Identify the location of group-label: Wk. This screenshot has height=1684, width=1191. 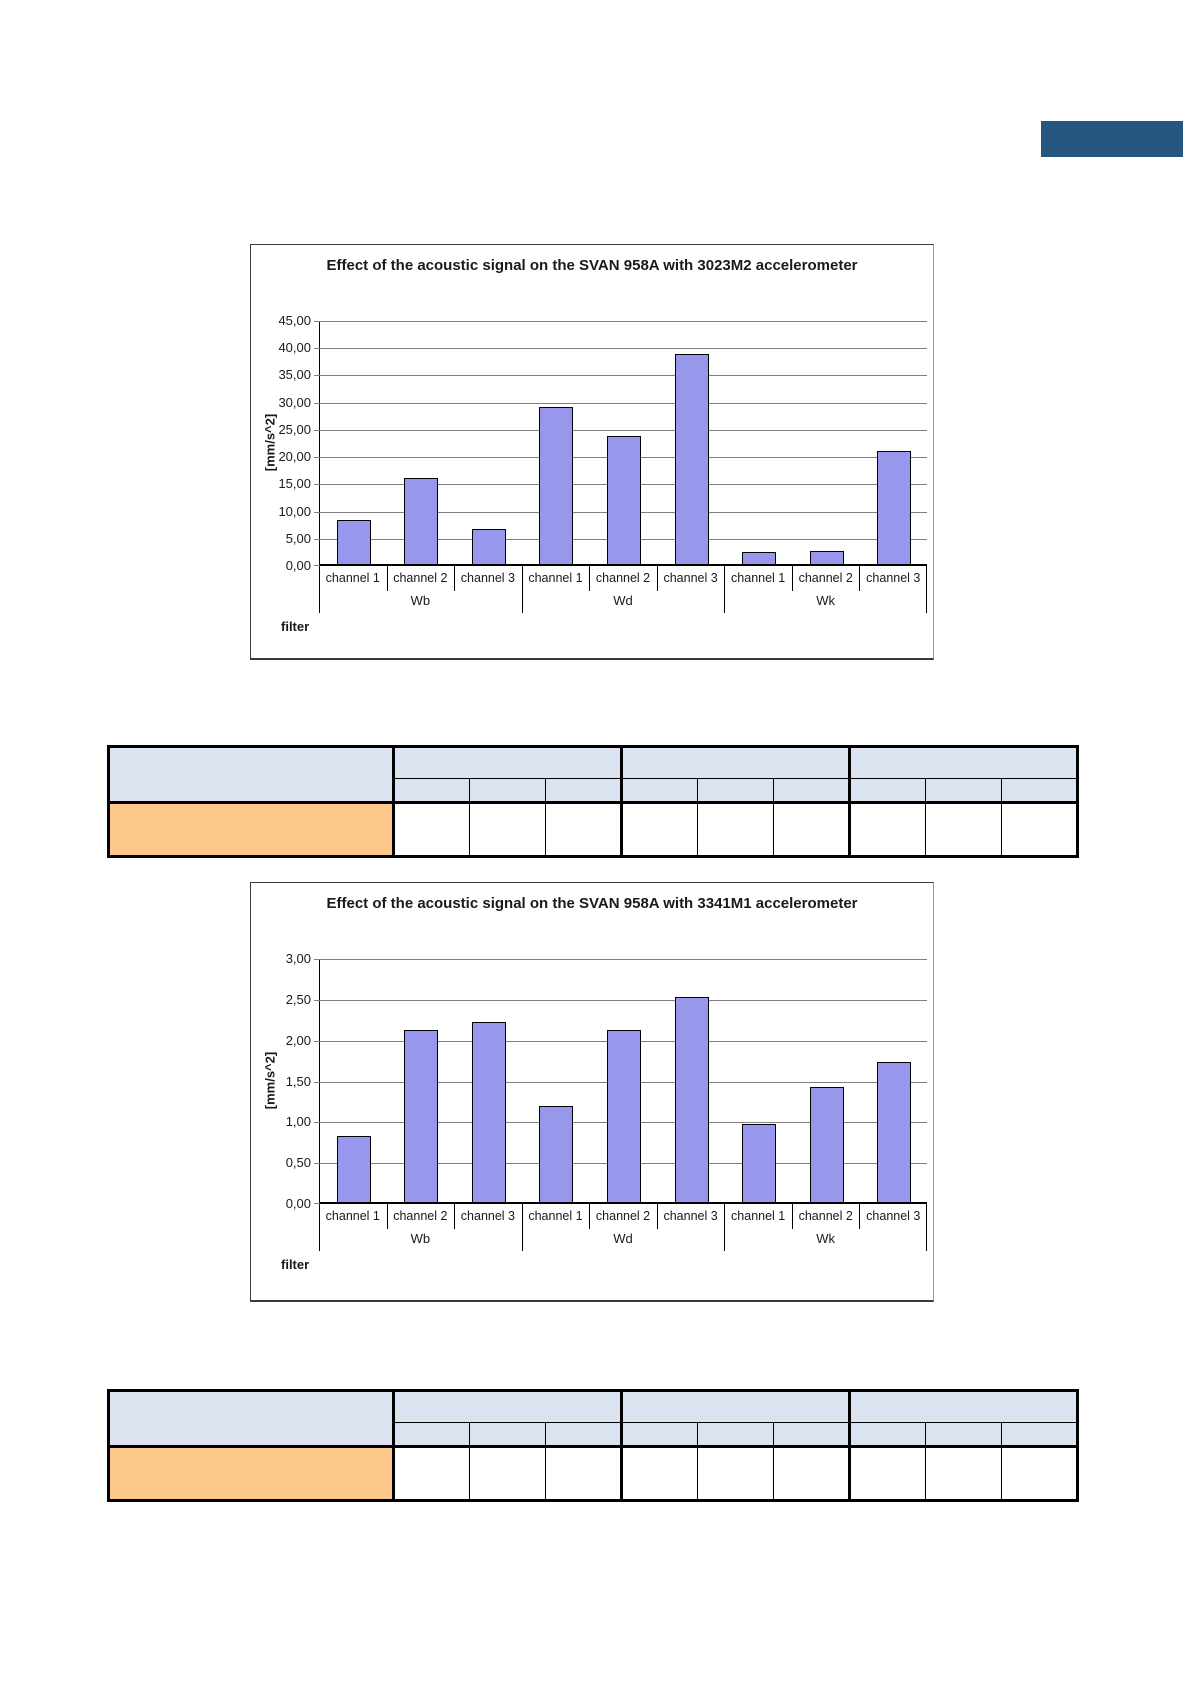
(826, 600).